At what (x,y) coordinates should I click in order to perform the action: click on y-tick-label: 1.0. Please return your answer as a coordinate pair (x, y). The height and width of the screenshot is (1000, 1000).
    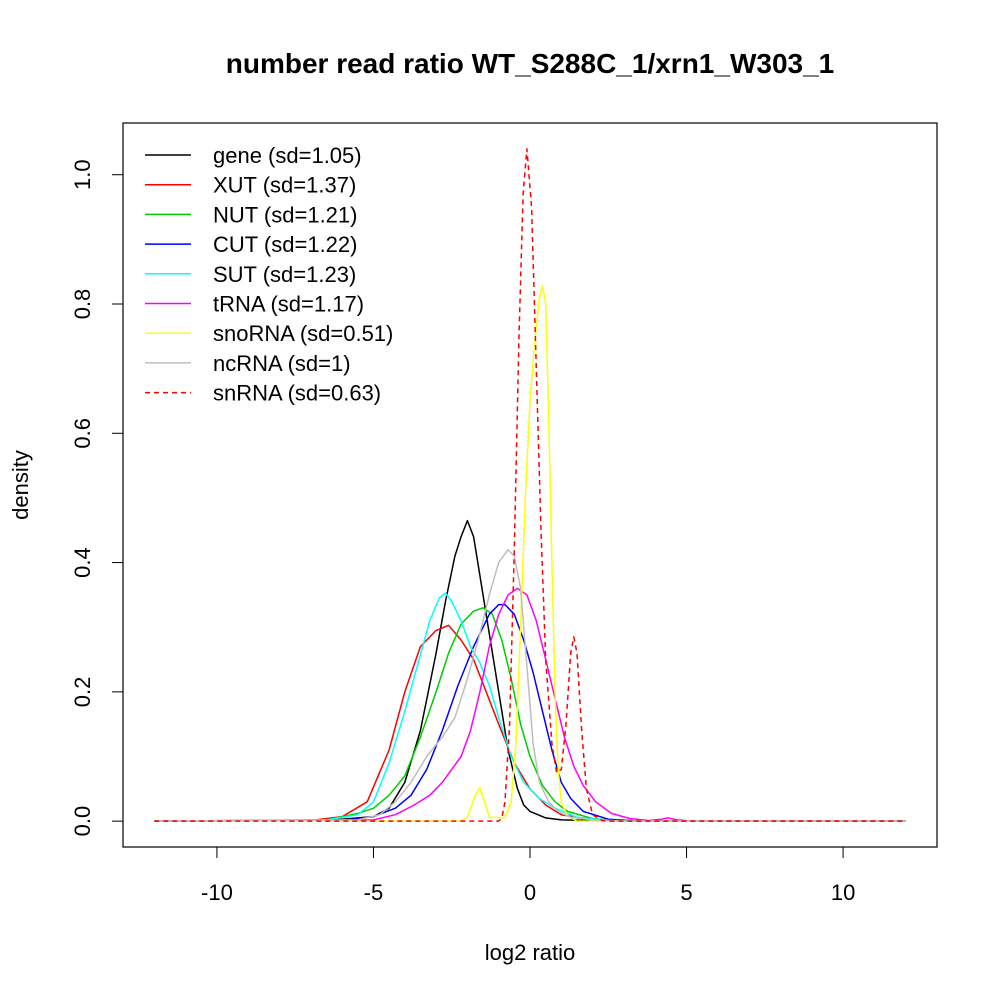
    Looking at the image, I should click on (82, 174).